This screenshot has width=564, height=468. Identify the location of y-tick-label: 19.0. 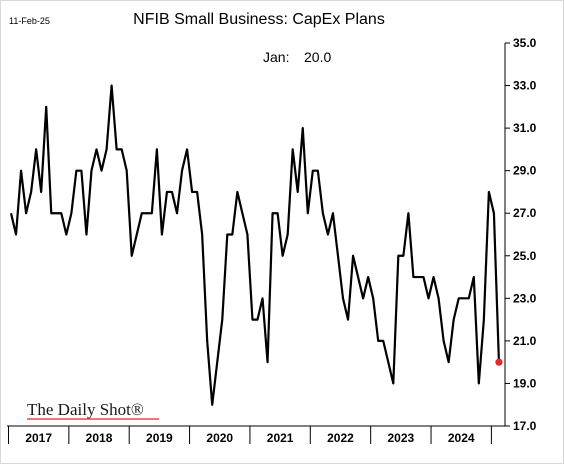
(525, 383).